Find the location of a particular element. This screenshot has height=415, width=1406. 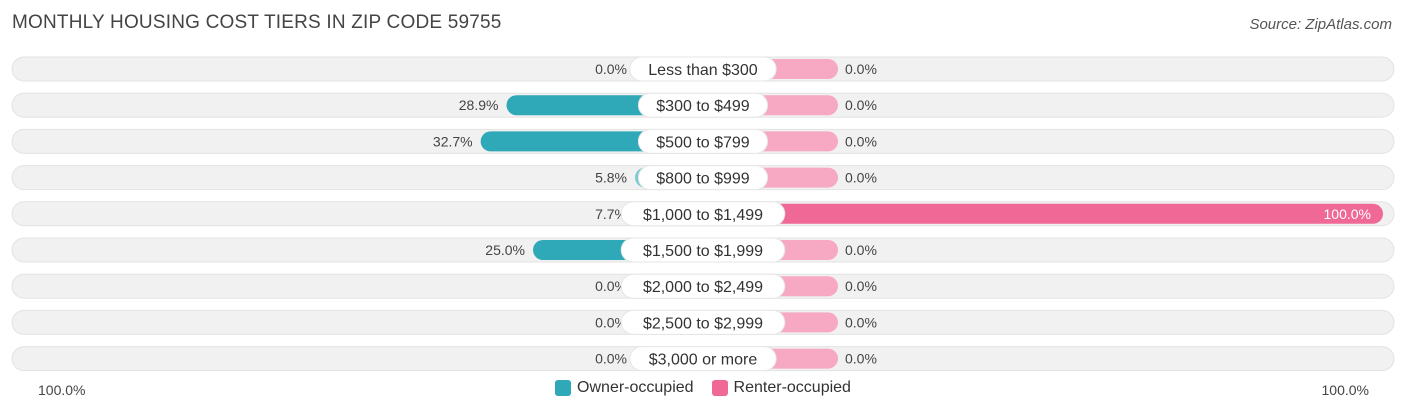

source-credit: Source: ZipAtlas.com is located at coordinates (1320, 24).